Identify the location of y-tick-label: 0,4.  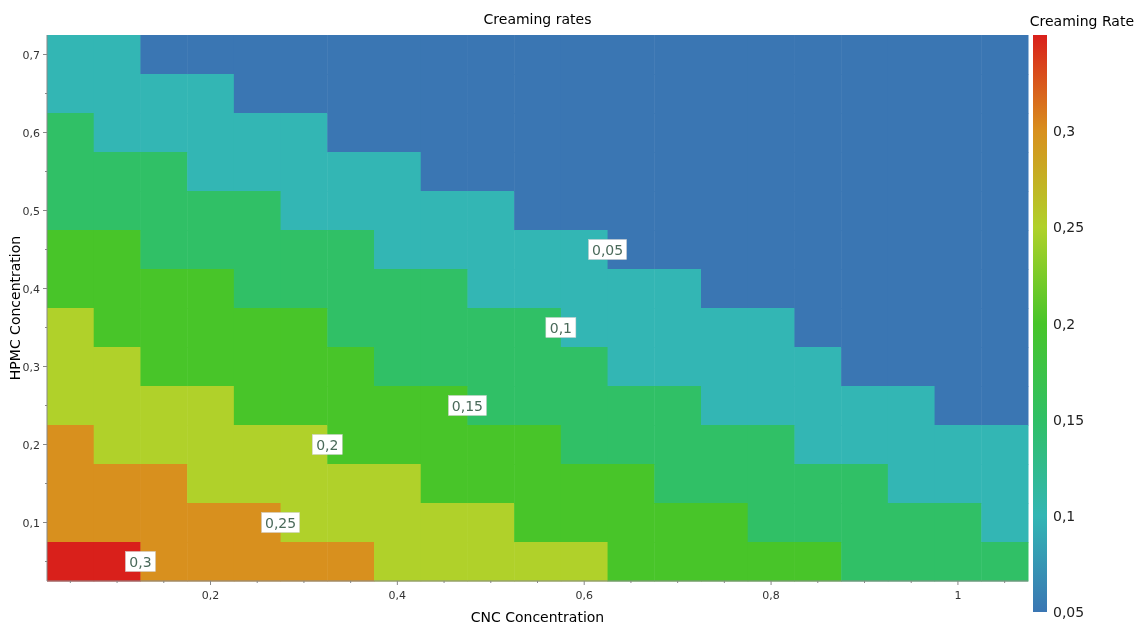
(31, 289).